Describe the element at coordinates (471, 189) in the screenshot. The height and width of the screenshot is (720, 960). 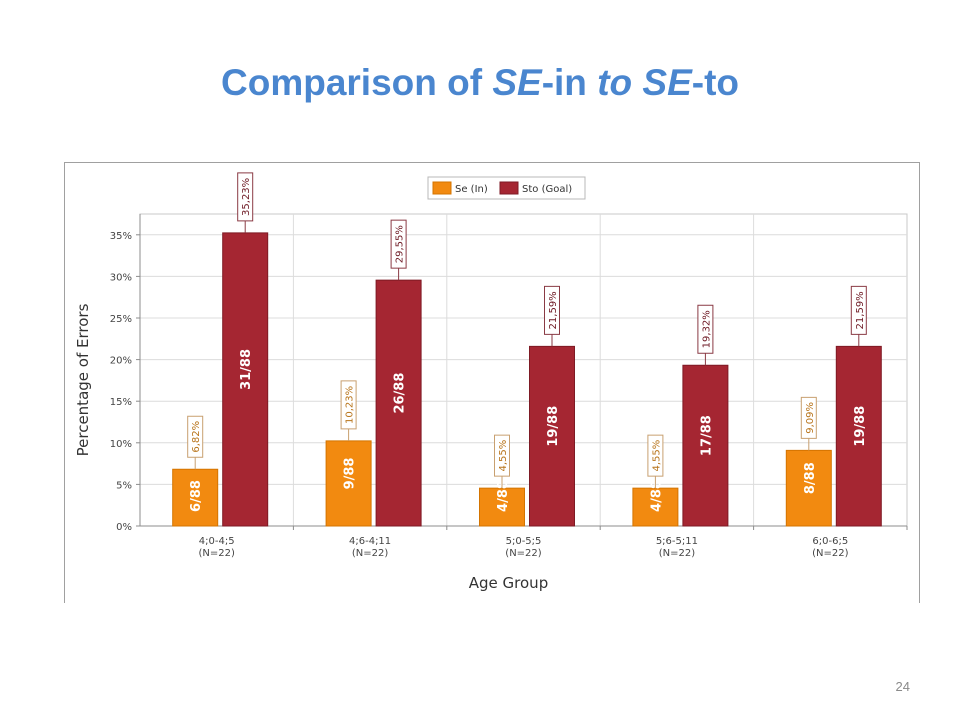
I see `legend-label-se-in: Se (In)` at that location.